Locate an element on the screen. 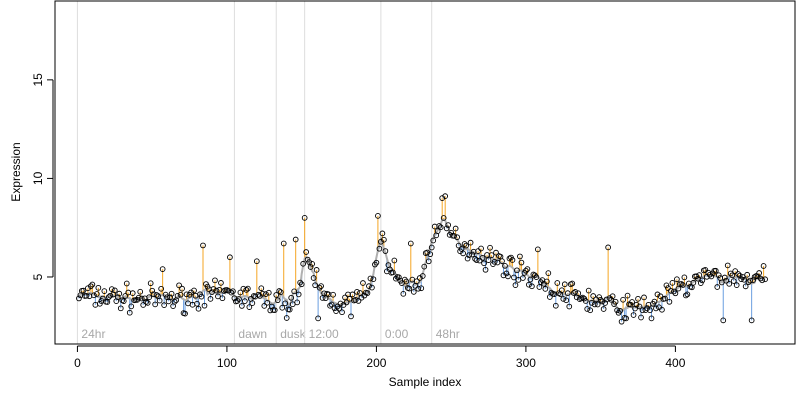  time-marker-label: 48hr is located at coordinates (448, 334).